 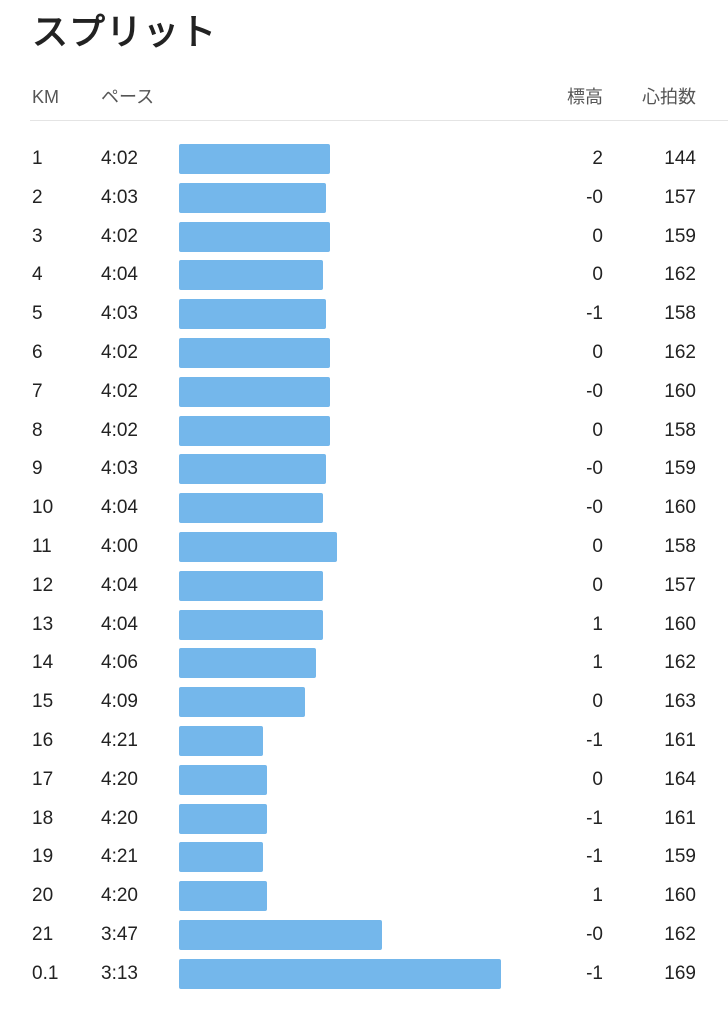 What do you see at coordinates (680, 702) in the screenshot?
I see `heart-rate: 163` at bounding box center [680, 702].